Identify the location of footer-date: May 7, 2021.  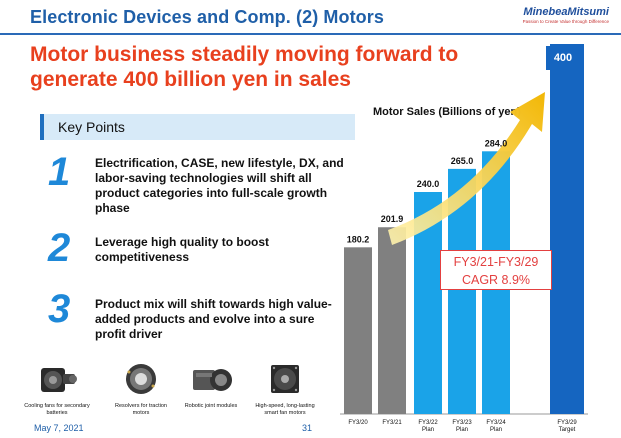
(59, 428).